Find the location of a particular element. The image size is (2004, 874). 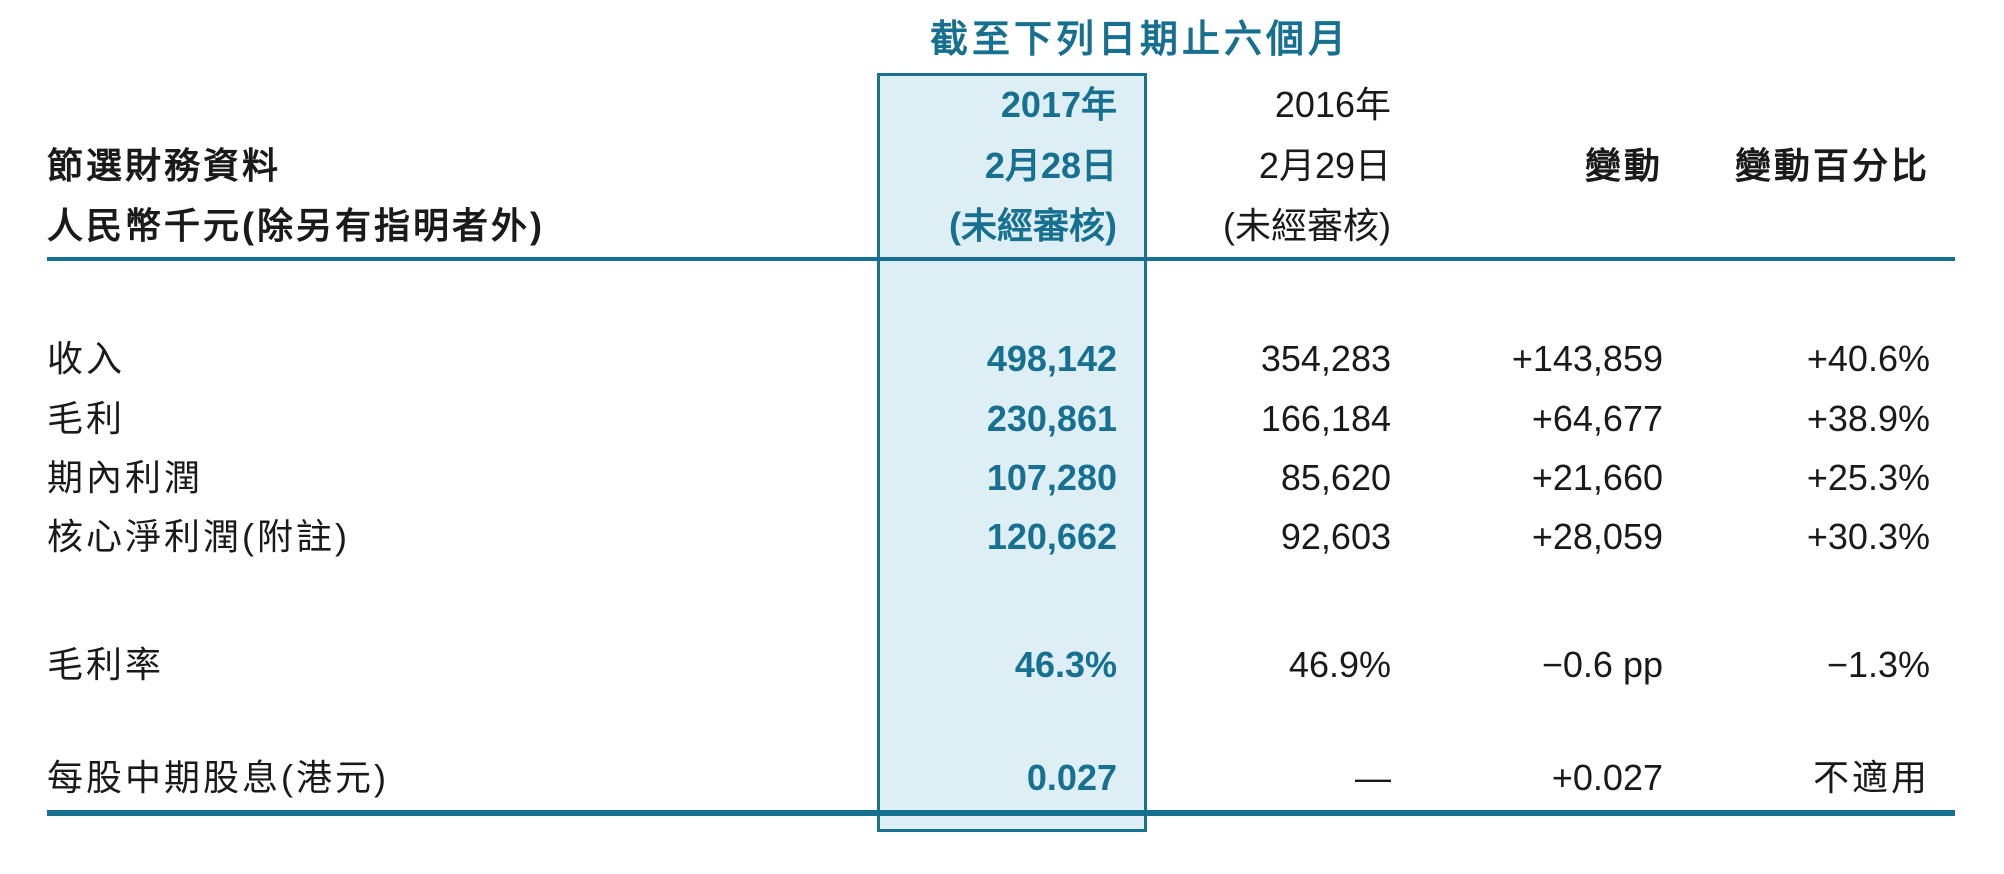

cell-gross-margin-change-pct: −1.3% is located at coordinates (1878, 664).